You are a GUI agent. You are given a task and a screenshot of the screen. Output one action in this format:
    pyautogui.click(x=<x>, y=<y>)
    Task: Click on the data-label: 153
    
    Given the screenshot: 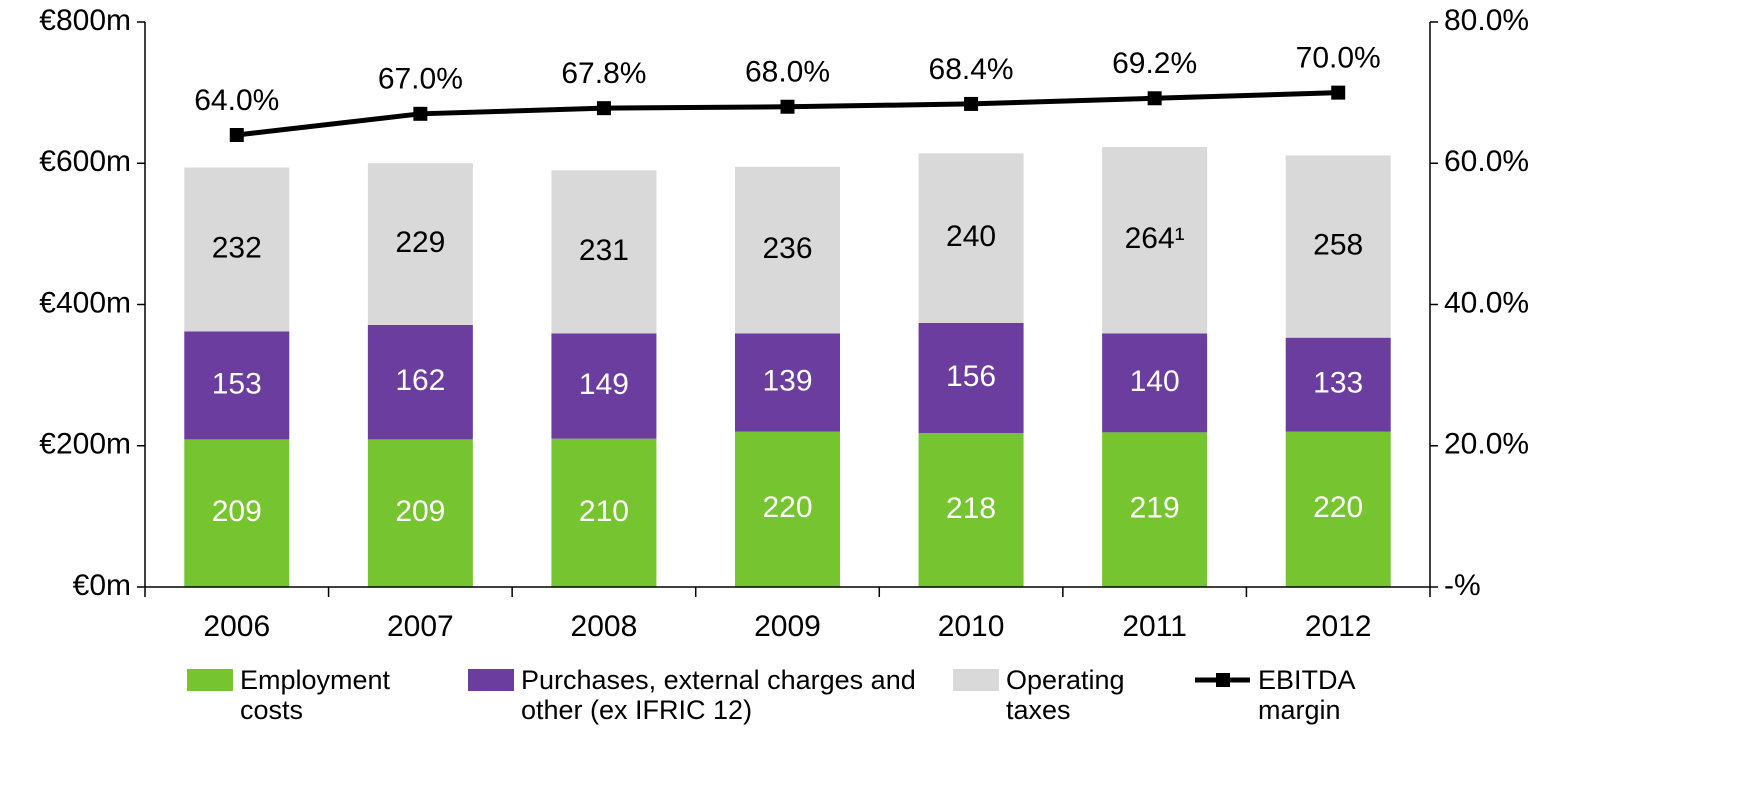 What is the action you would take?
    pyautogui.click(x=237, y=383)
    